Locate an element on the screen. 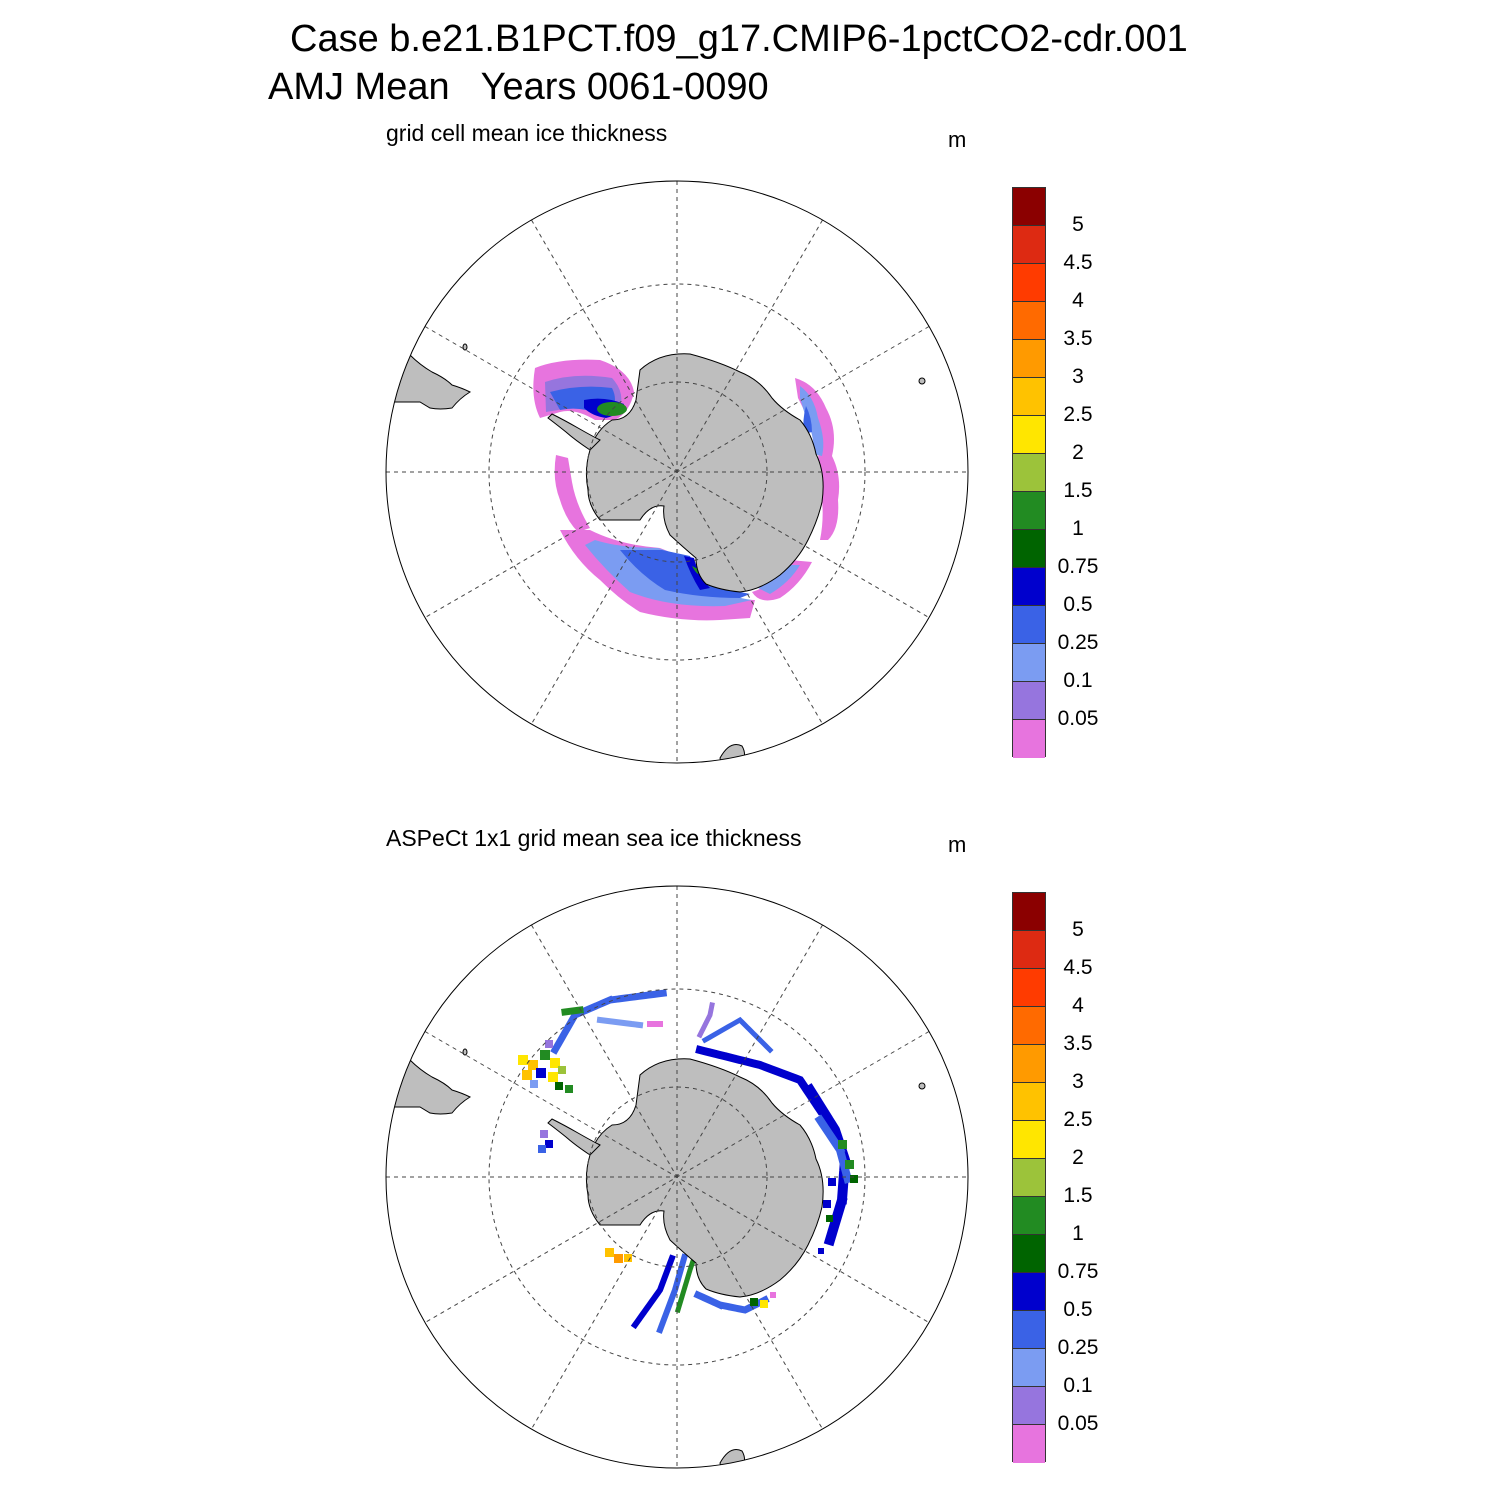 Image resolution: width=1500 pixels, height=1500 pixels. kerguelen-island-top is located at coordinates (922, 381).